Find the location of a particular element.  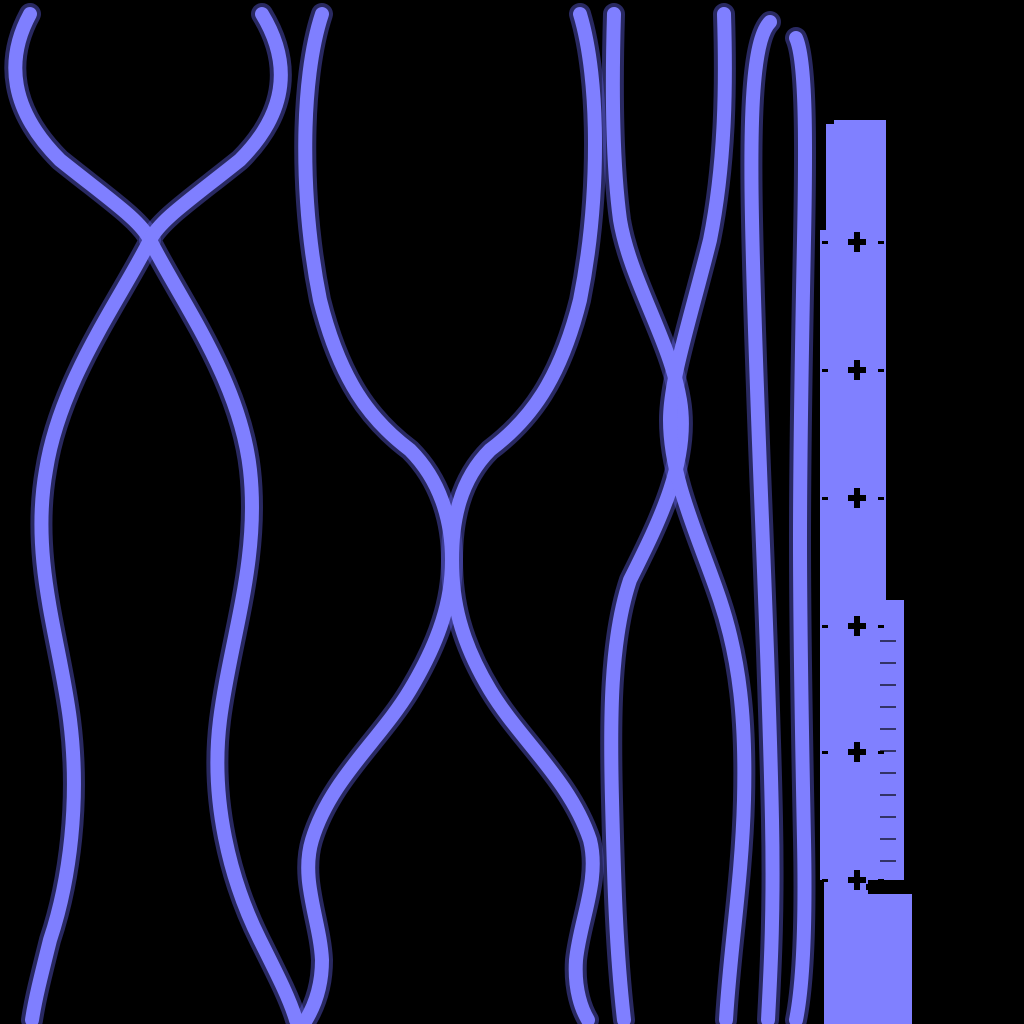

ruler-ticks is located at coordinates (865, 561).